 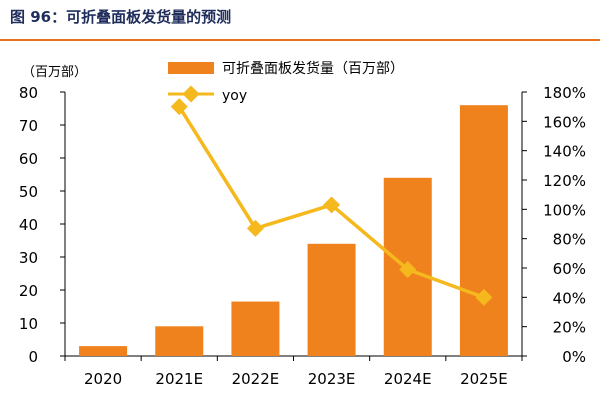 I want to click on yoy-point-2024E, so click(x=408, y=269).